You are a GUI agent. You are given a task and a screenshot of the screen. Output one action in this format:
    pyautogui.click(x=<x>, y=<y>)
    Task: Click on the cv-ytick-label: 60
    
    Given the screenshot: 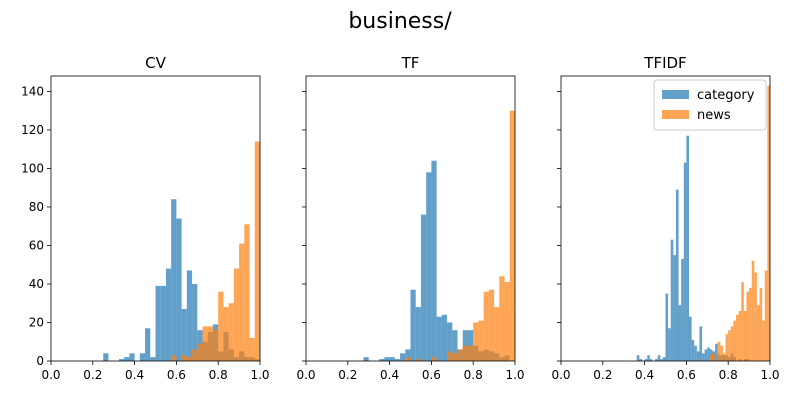 What is the action you would take?
    pyautogui.click(x=36, y=245)
    